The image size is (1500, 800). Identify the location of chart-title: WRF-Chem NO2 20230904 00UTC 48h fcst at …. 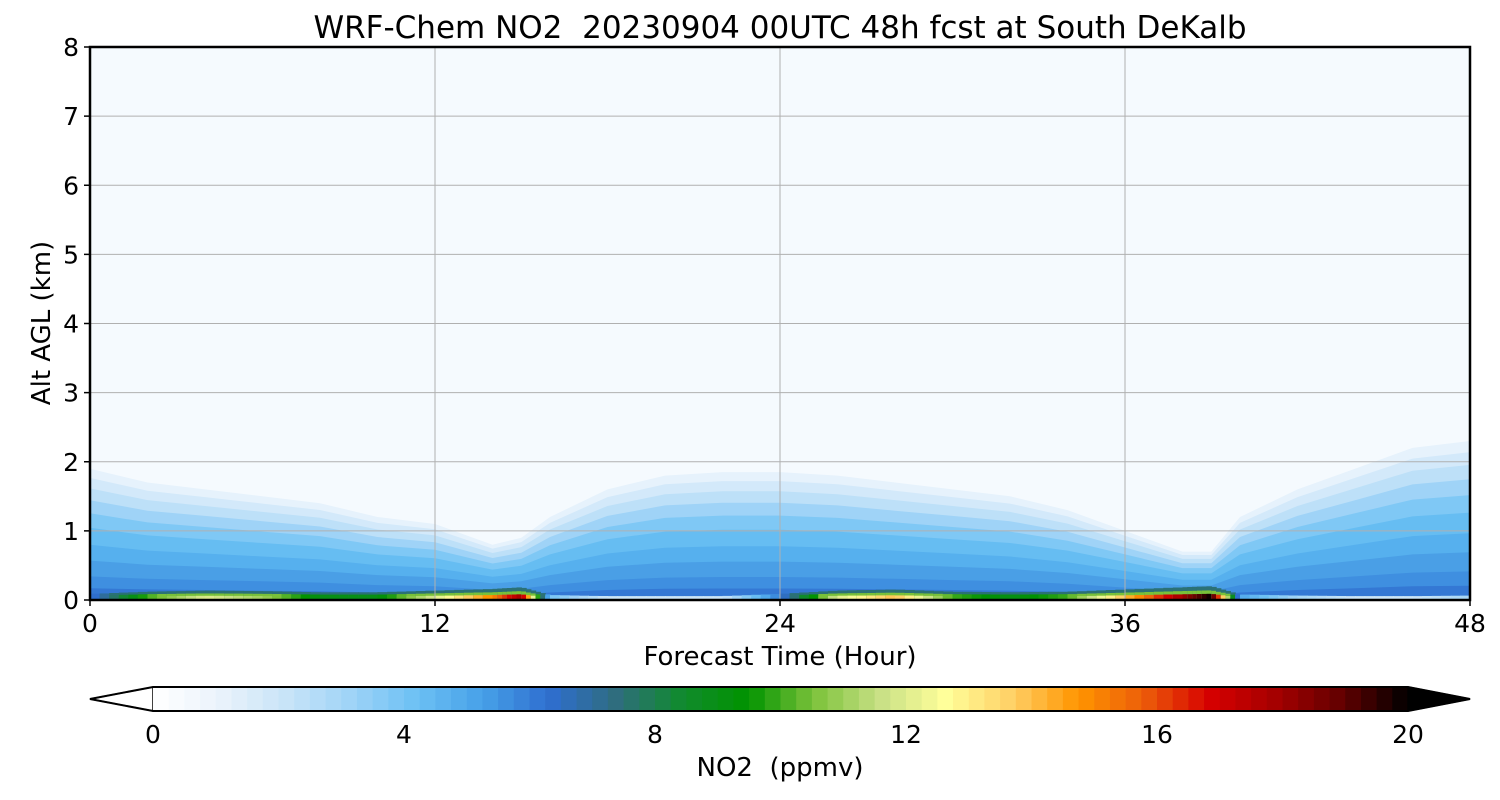
(779, 28).